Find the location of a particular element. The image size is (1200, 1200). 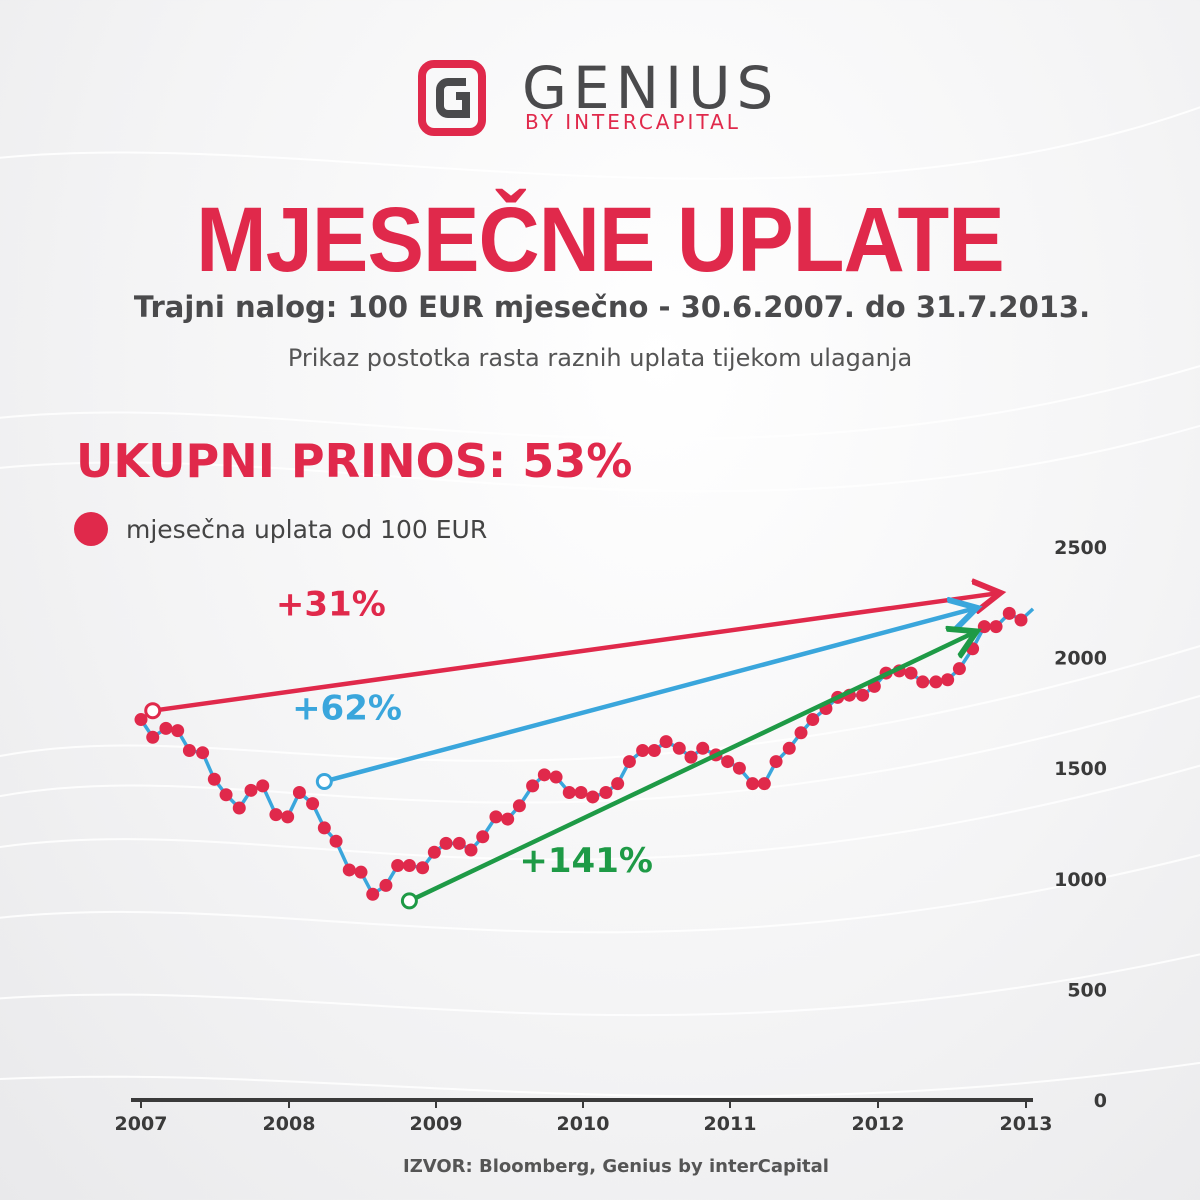

total-return: UKUPNI PRINOS: 53% is located at coordinates (354, 461).